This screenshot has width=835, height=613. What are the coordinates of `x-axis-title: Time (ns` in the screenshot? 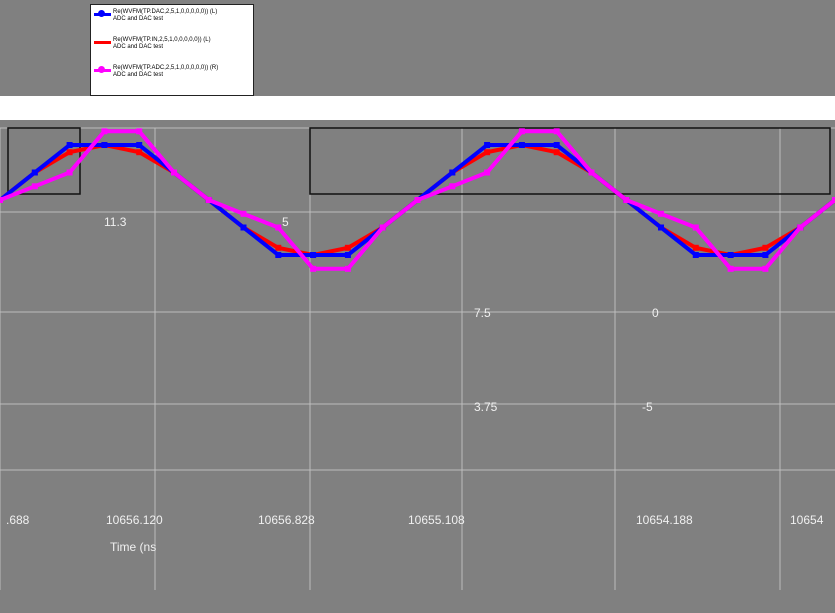 It's located at (133, 547).